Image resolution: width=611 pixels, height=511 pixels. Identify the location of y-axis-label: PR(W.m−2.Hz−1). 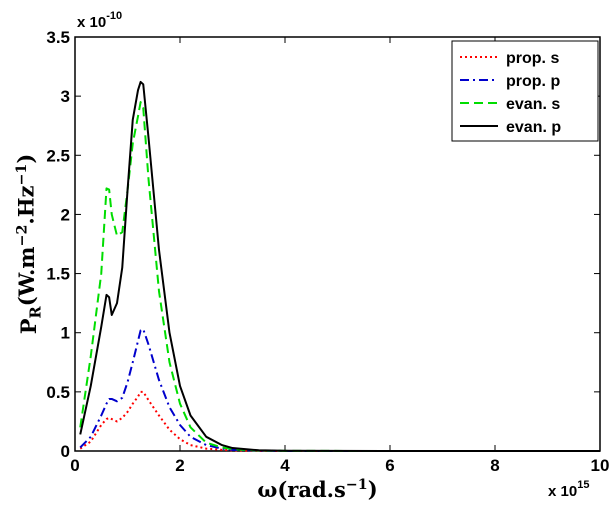
(28, 244).